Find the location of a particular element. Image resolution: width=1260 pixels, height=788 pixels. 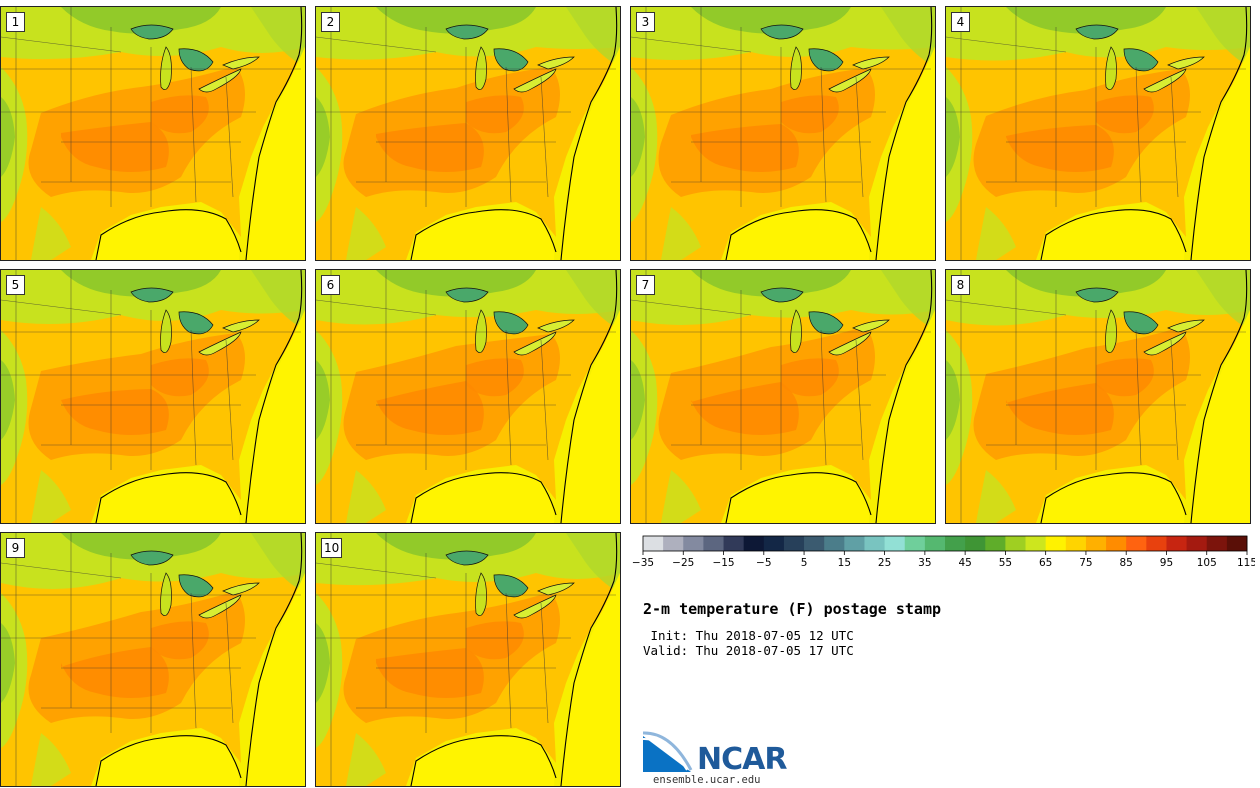

member-label: 5 is located at coordinates (15, 285).